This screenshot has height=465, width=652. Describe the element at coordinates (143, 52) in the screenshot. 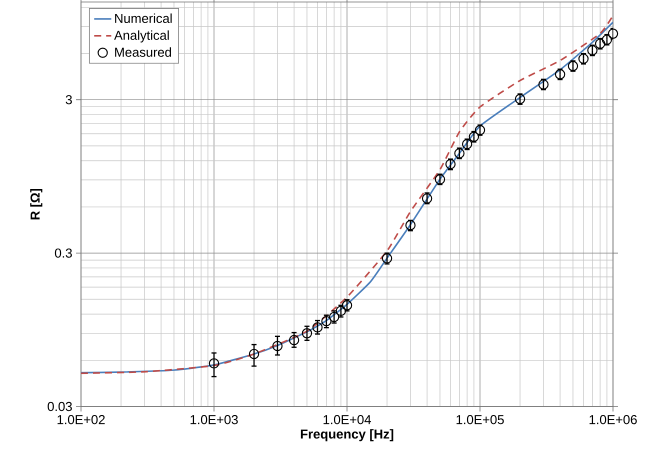

I see `legend-label: Measured` at that location.